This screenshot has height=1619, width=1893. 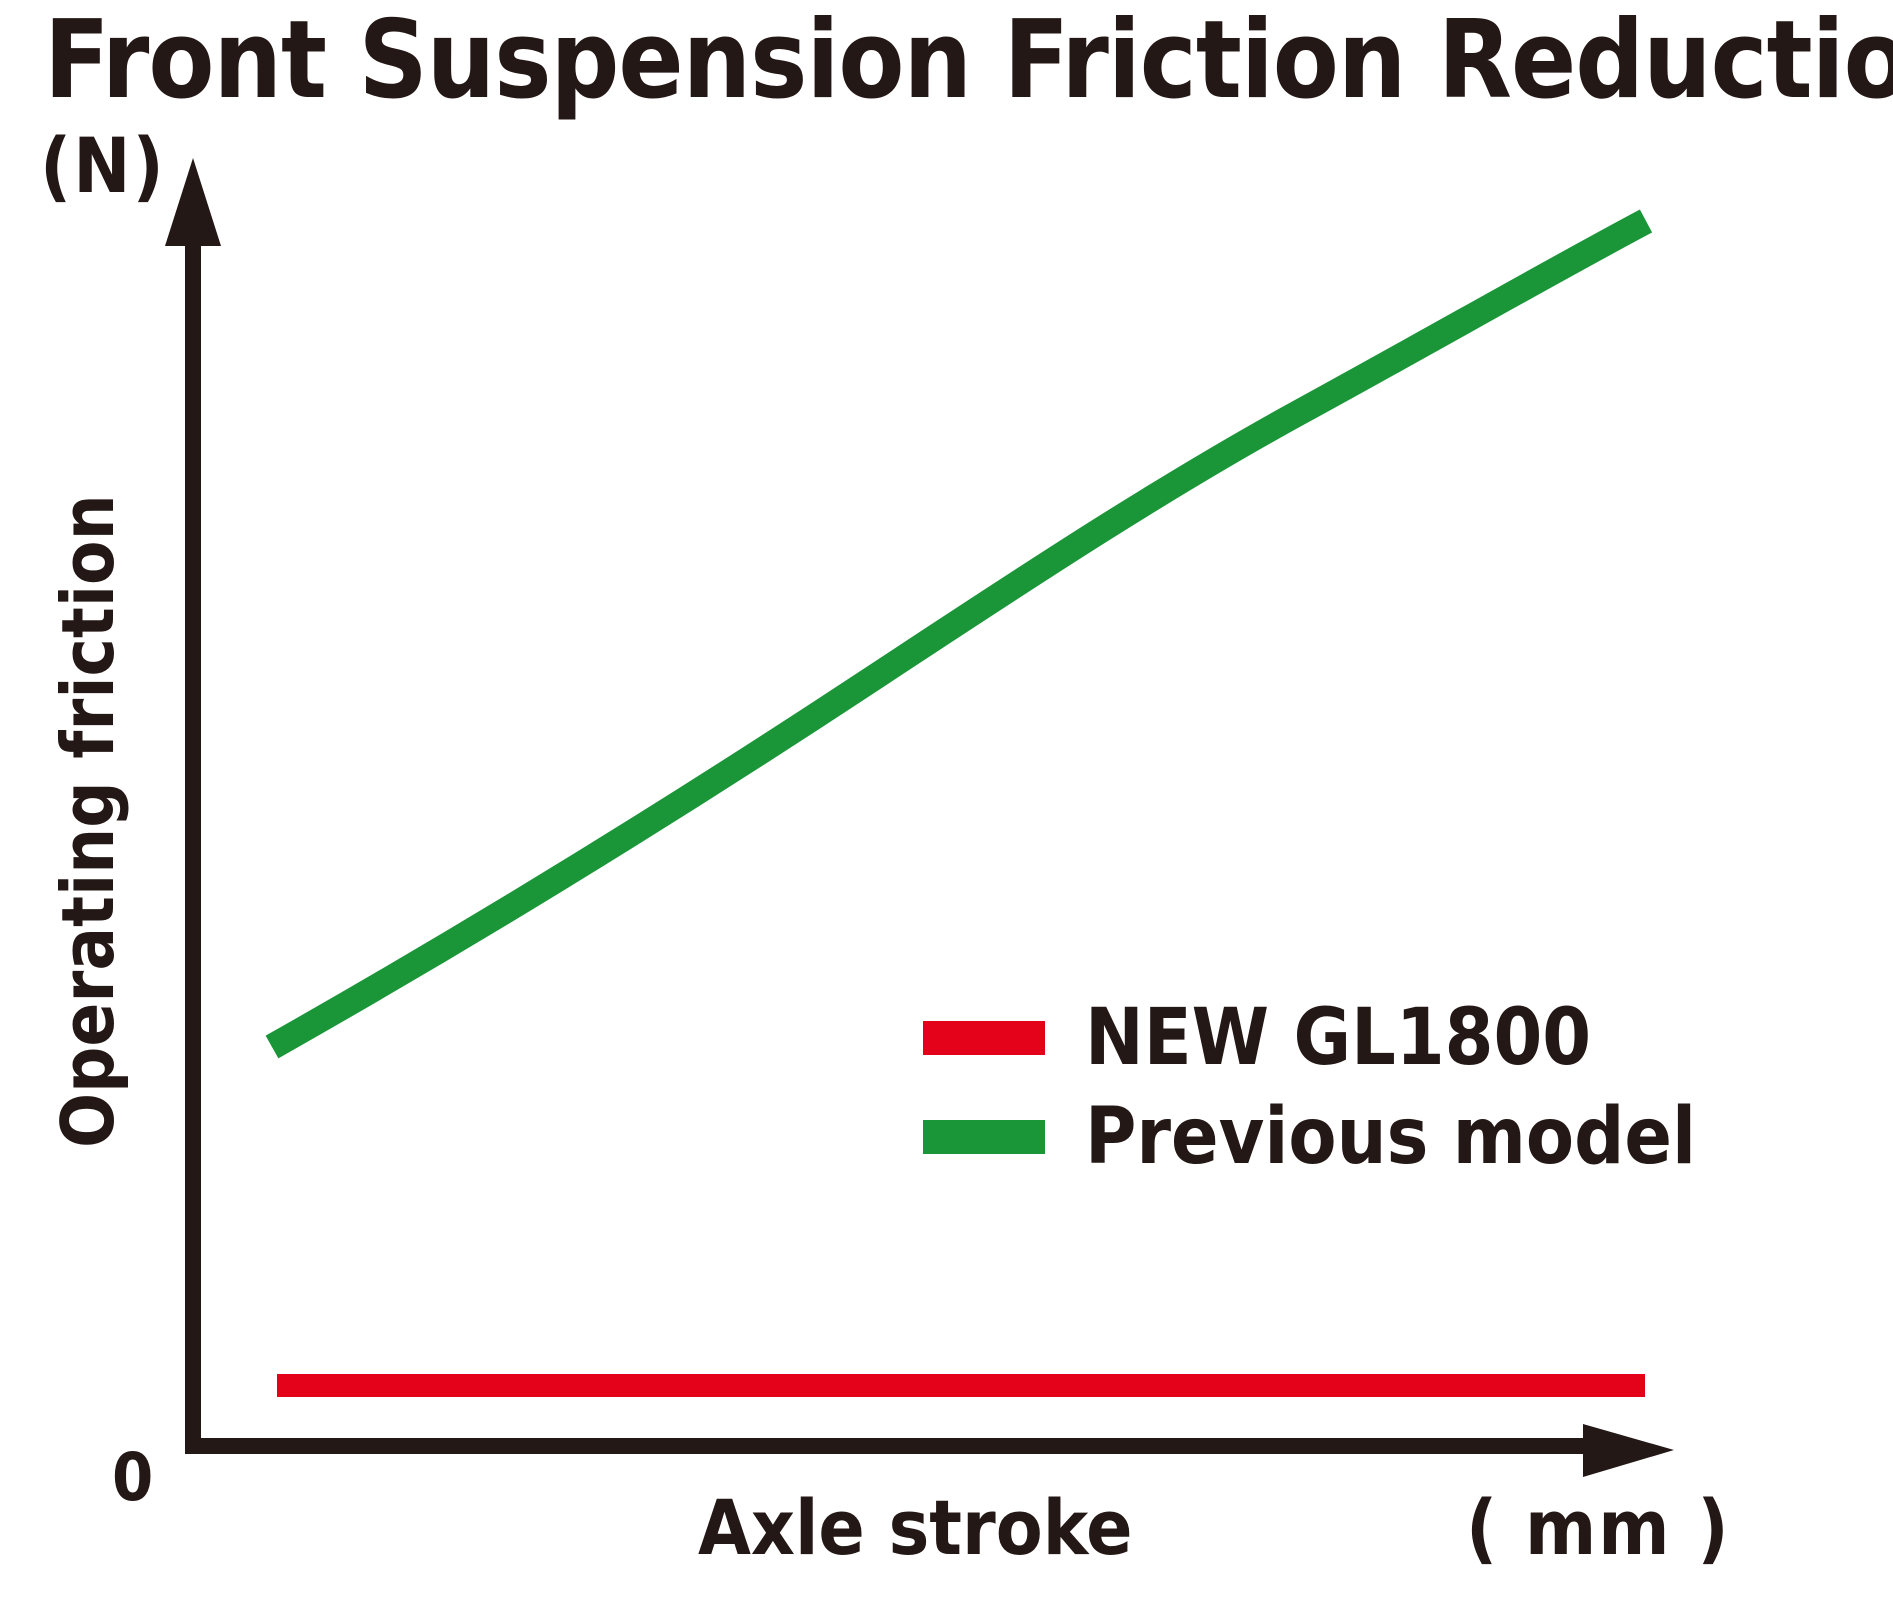 I want to click on y-axis-unit-label: (N), so click(x=103, y=165).